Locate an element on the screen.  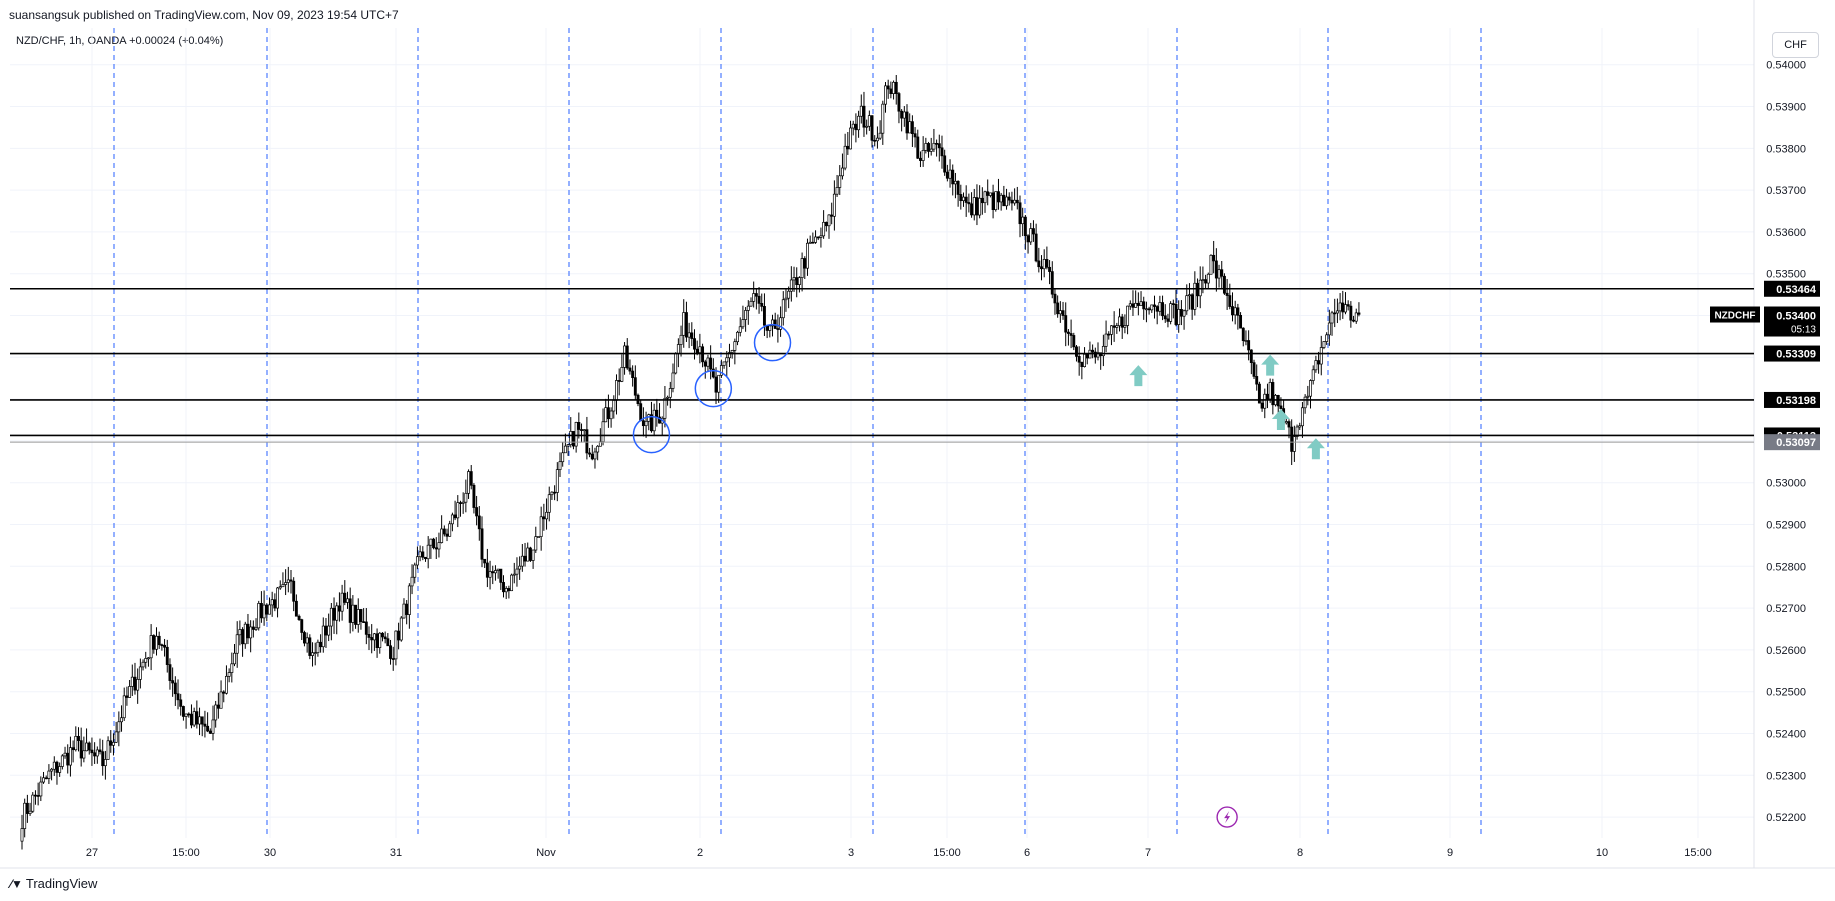
y-tick-label: 0.53800 is located at coordinates (1786, 149).